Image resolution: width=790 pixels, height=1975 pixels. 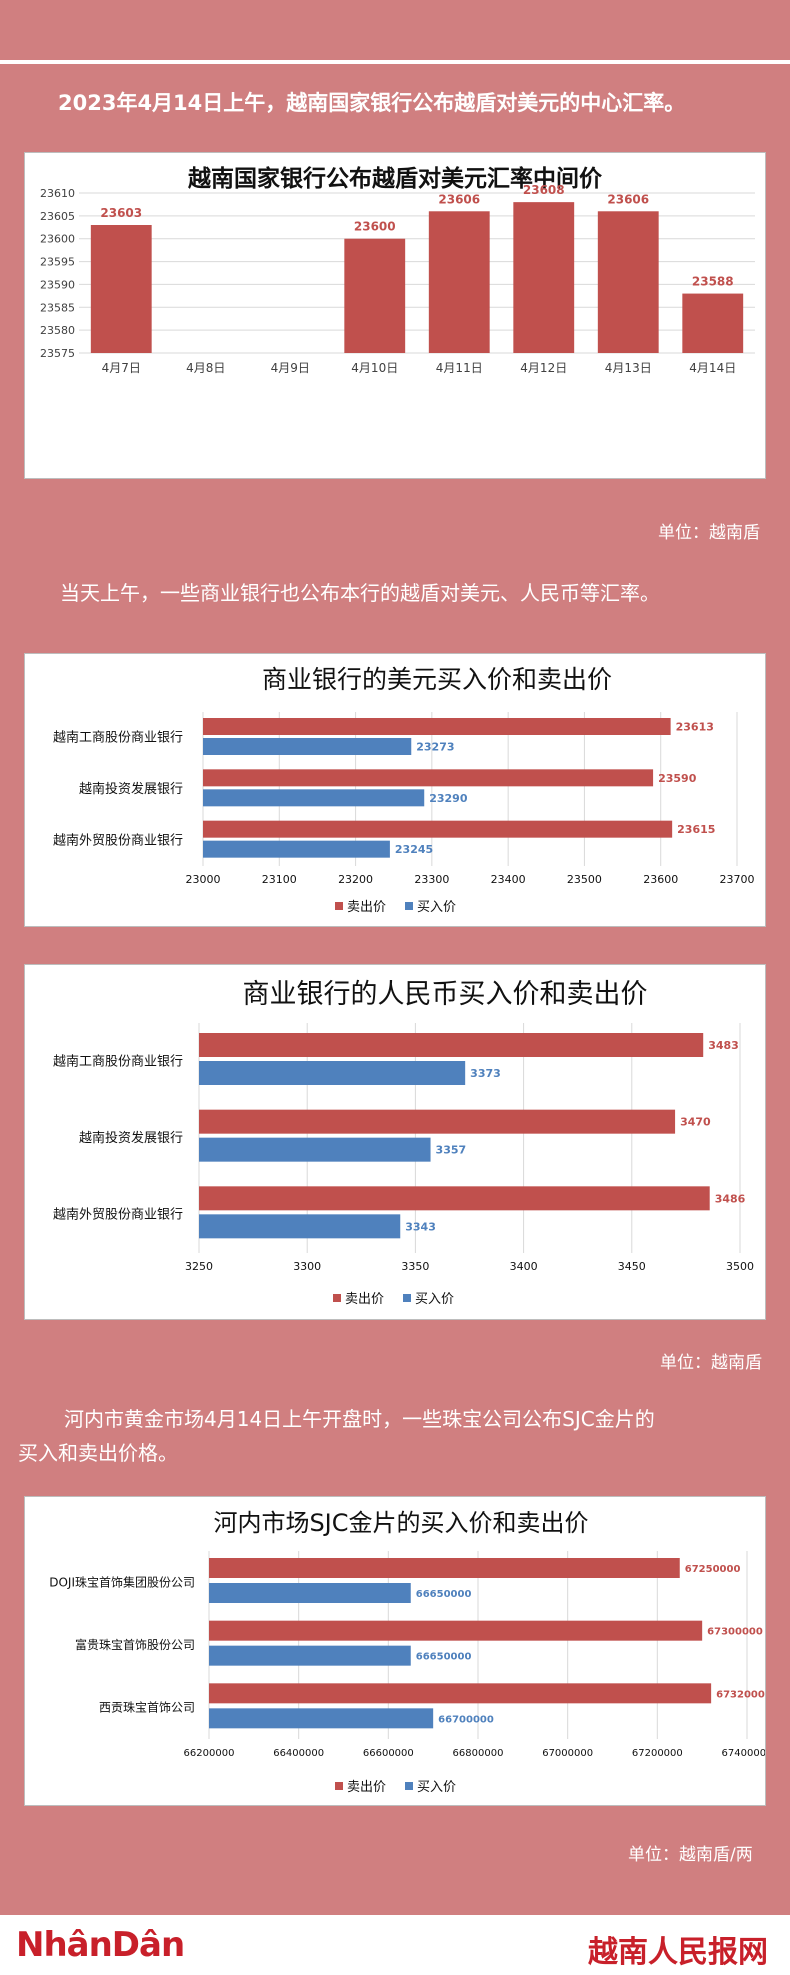 What do you see at coordinates (57, 193) in the screenshot?
I see `y-tick-label: 23610` at bounding box center [57, 193].